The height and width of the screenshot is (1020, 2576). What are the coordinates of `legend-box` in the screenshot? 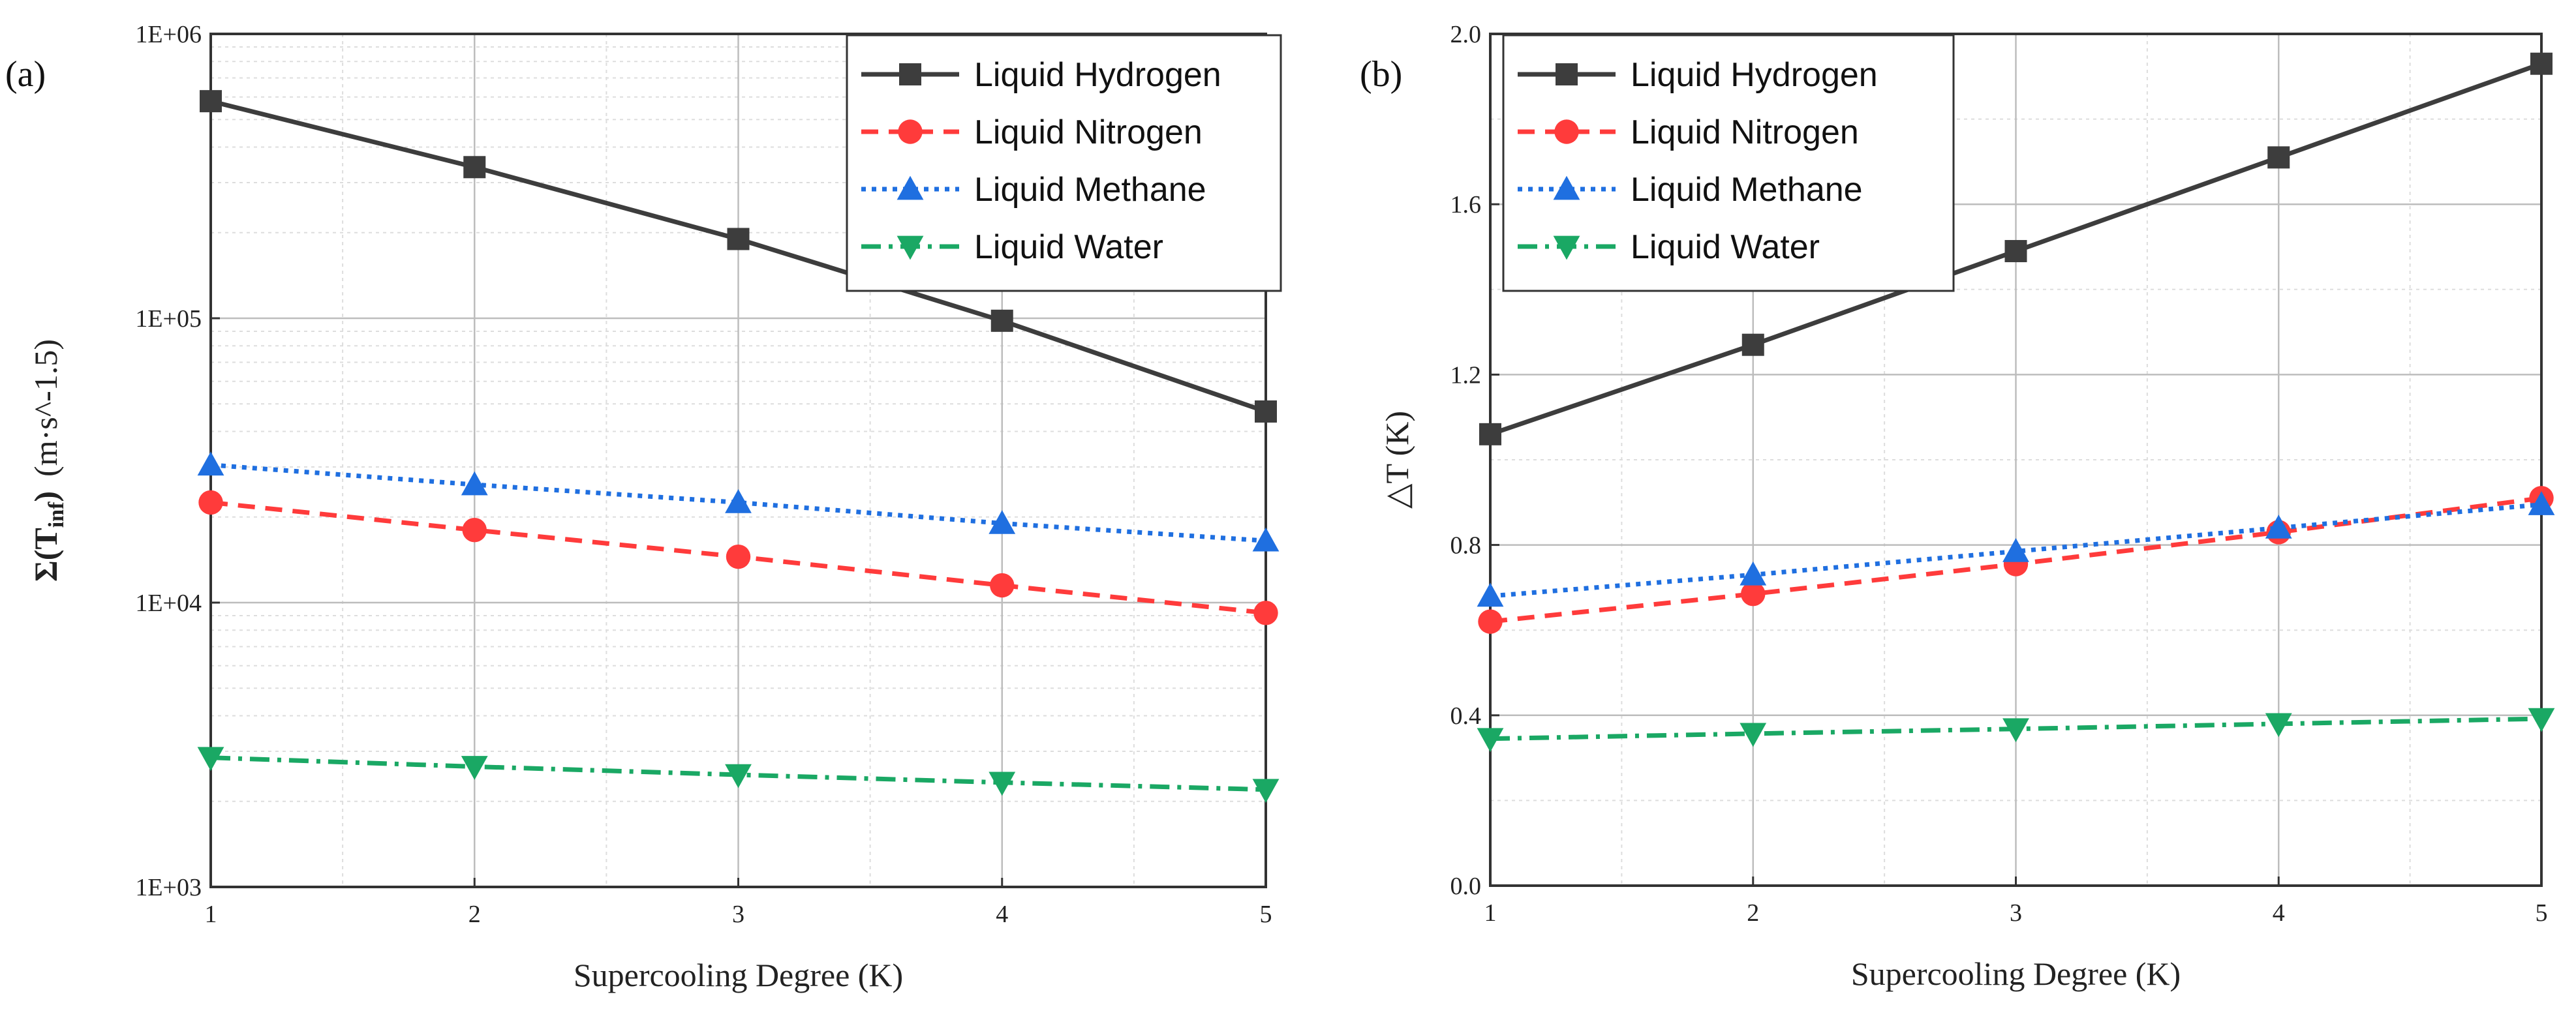 It's located at (1728, 163).